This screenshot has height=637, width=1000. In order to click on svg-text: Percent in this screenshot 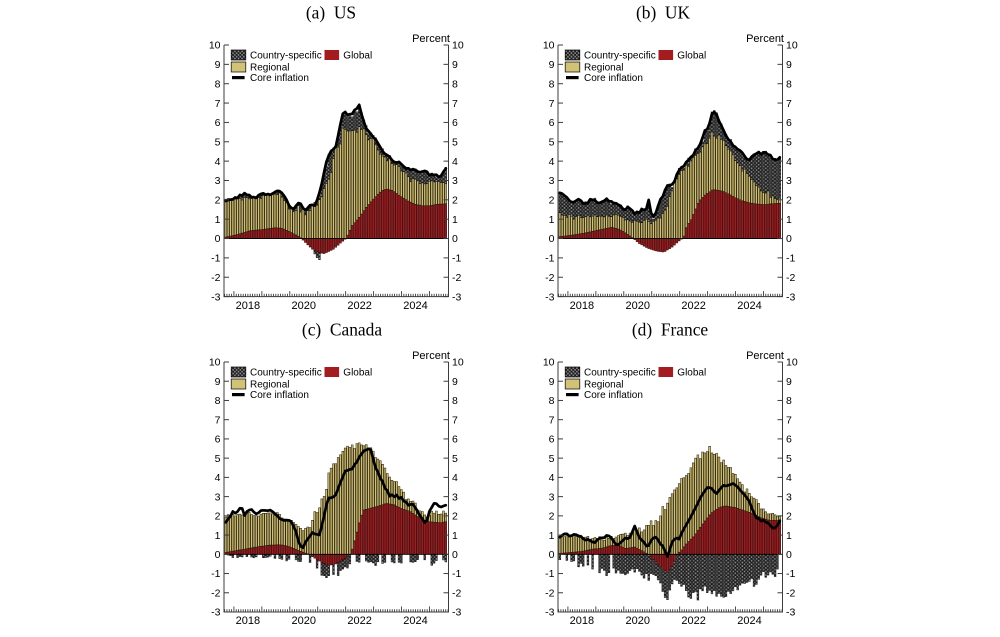, I will do `click(765, 39)`.